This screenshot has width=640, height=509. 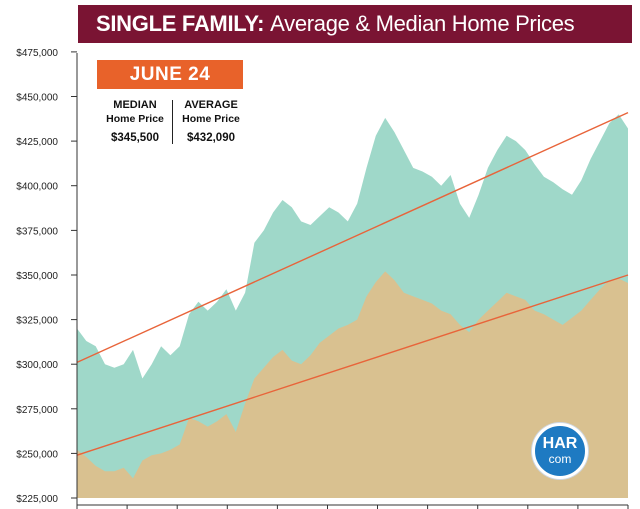 What do you see at coordinates (560, 459) in the screenshot?
I see `har-logo-subtext: com` at bounding box center [560, 459].